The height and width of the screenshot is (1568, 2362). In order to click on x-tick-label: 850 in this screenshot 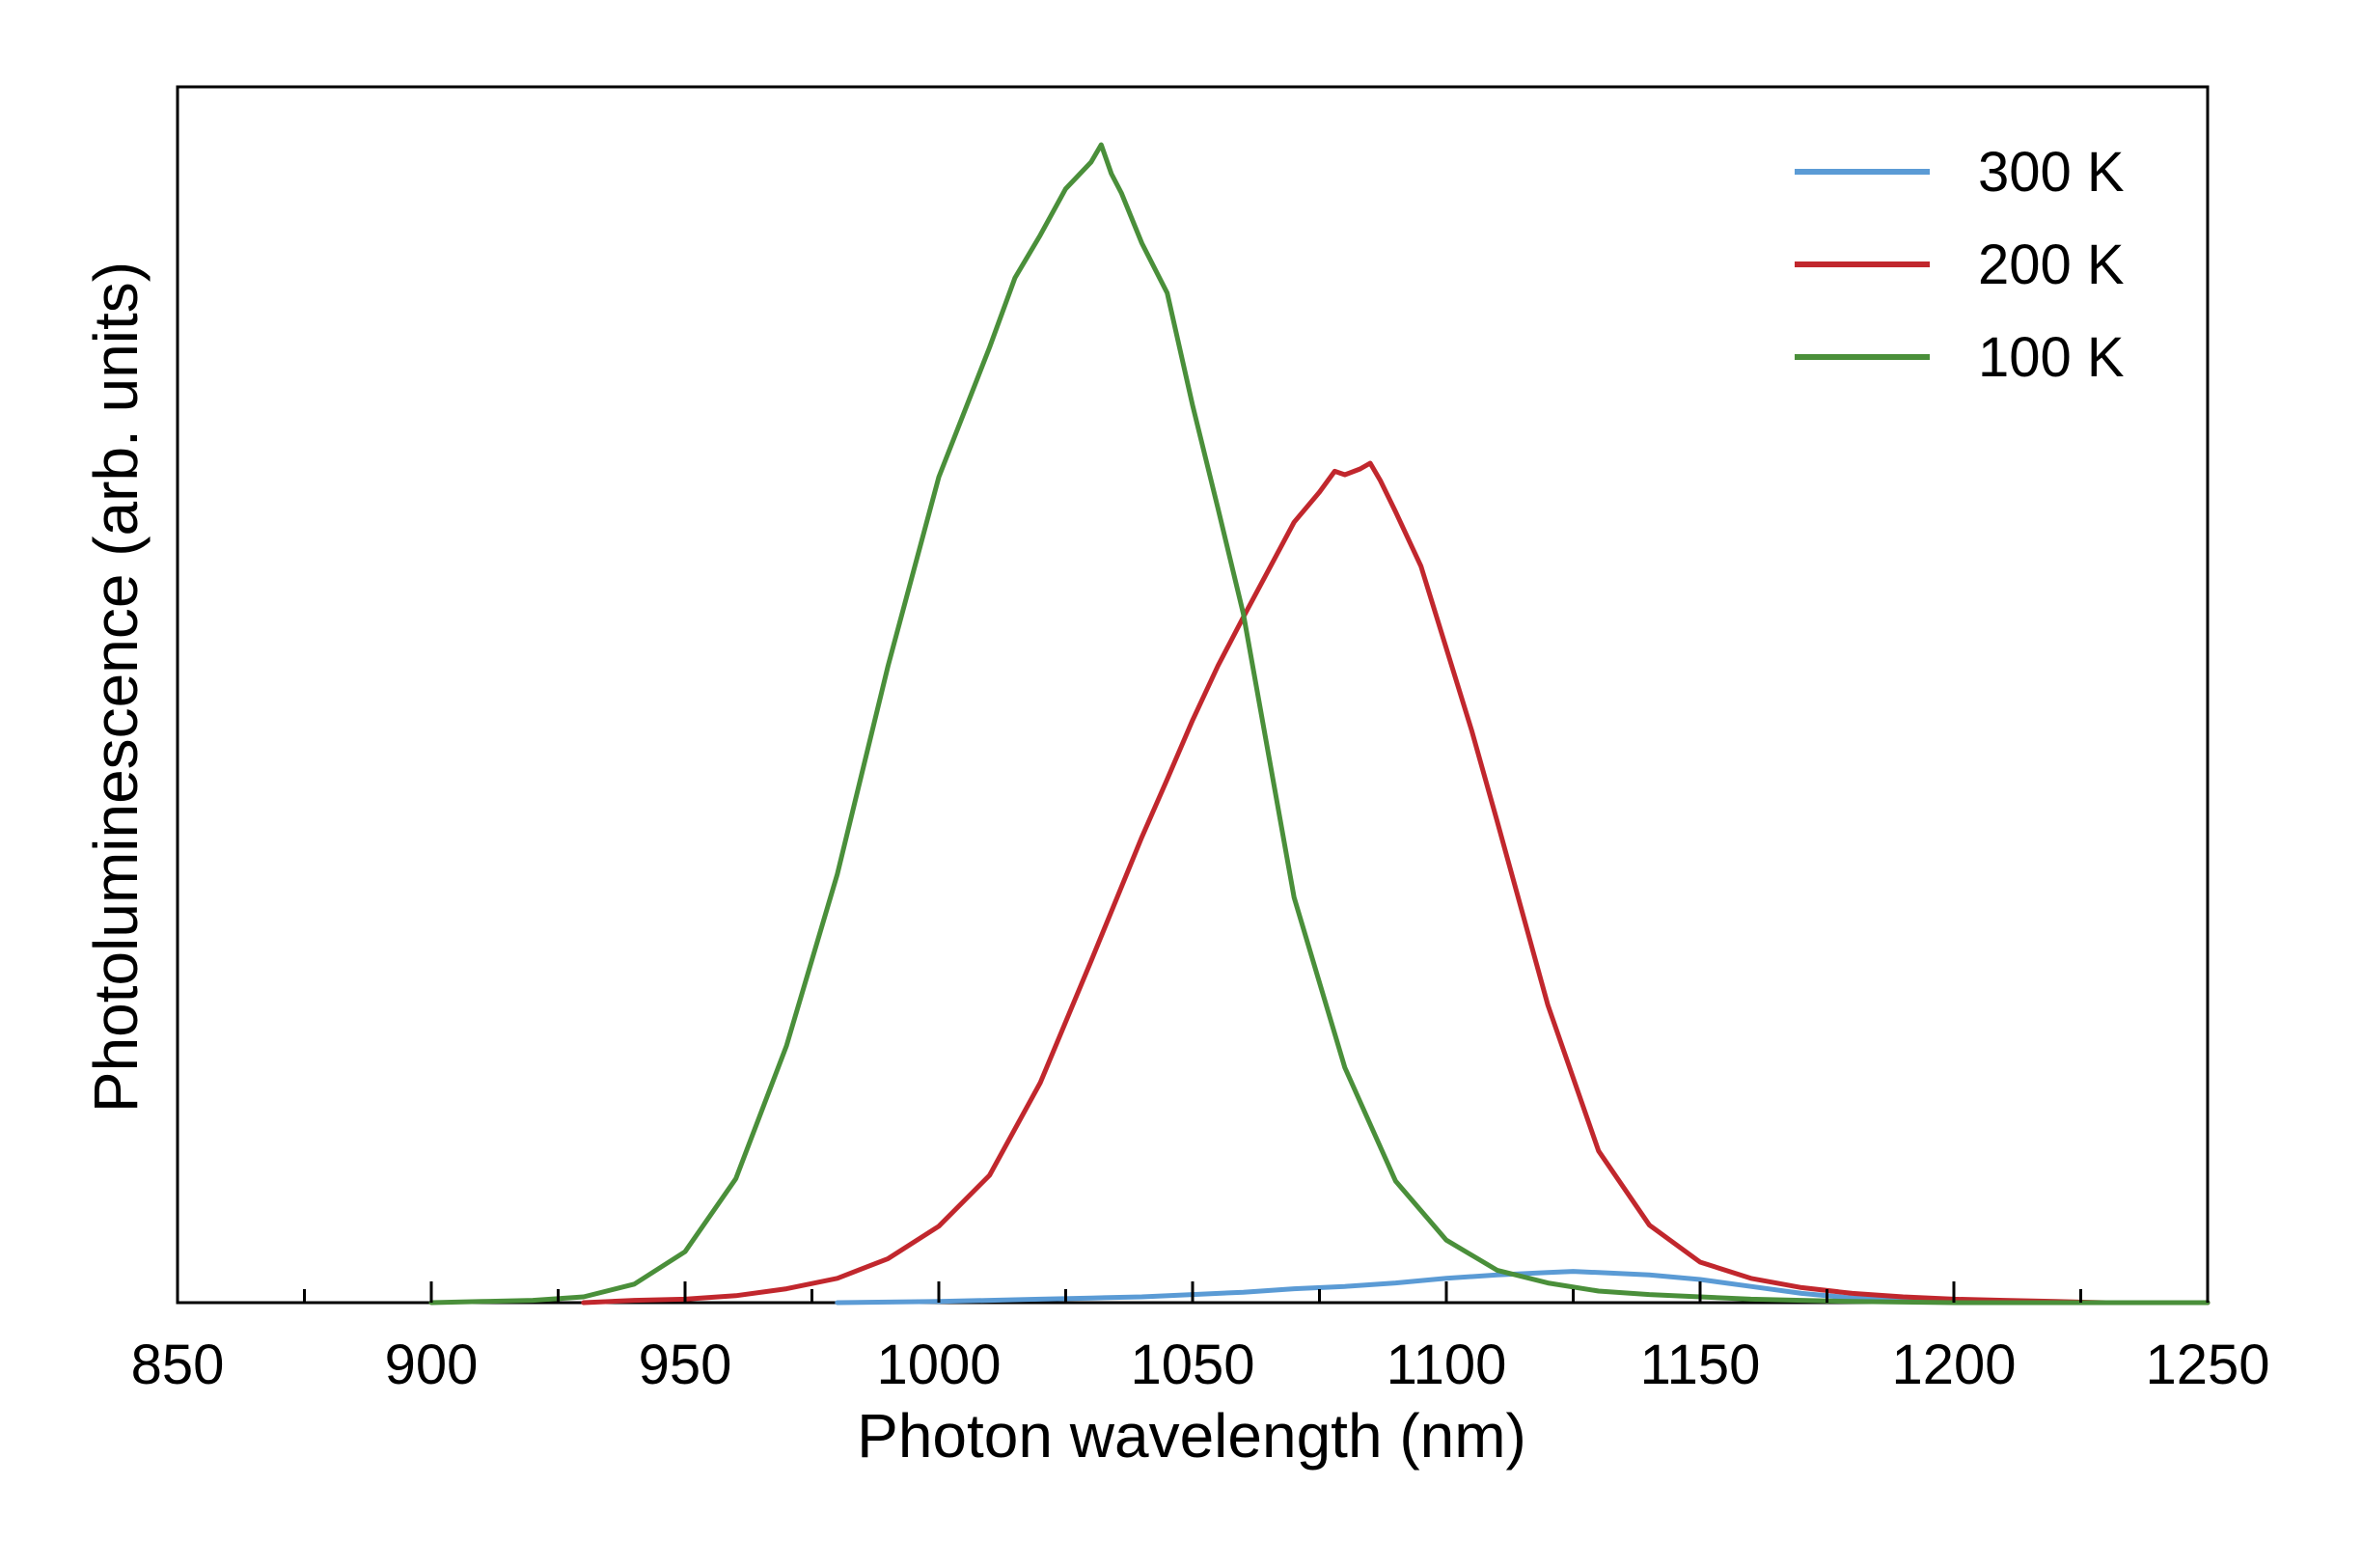, I will do `click(178, 1365)`.